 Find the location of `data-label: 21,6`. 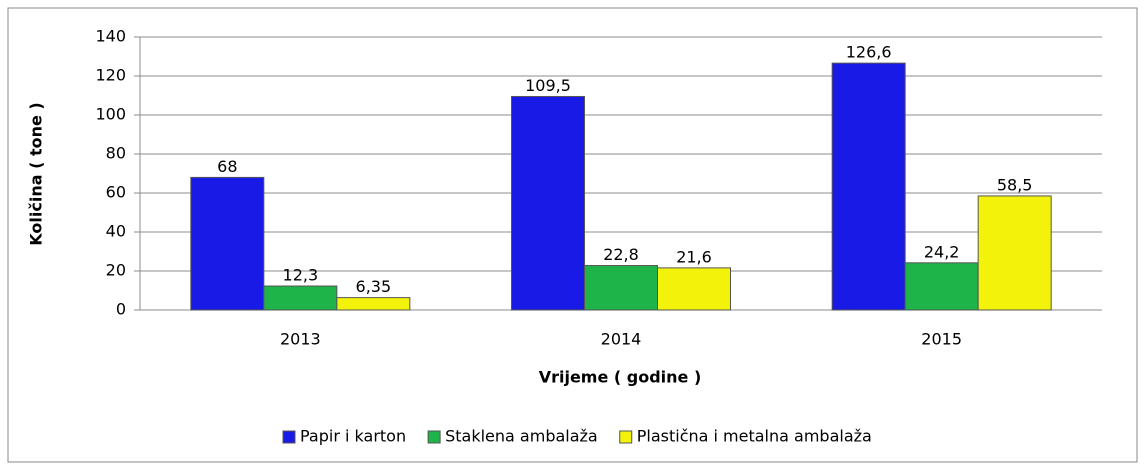

data-label: 21,6 is located at coordinates (694, 256).